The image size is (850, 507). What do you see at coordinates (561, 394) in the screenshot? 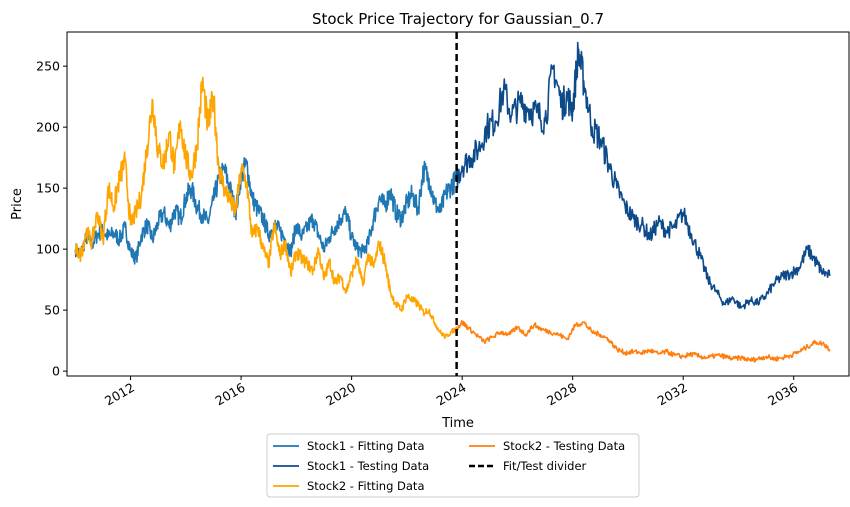
I see `x-tick-label: 2028` at bounding box center [561, 394].